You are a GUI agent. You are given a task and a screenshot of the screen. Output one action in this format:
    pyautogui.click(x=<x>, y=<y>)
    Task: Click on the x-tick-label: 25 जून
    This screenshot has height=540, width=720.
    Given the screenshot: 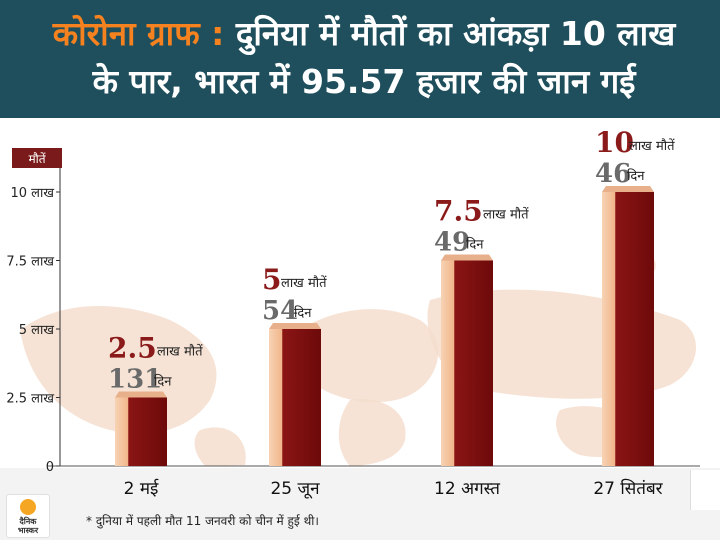 What is the action you would take?
    pyautogui.click(x=295, y=489)
    